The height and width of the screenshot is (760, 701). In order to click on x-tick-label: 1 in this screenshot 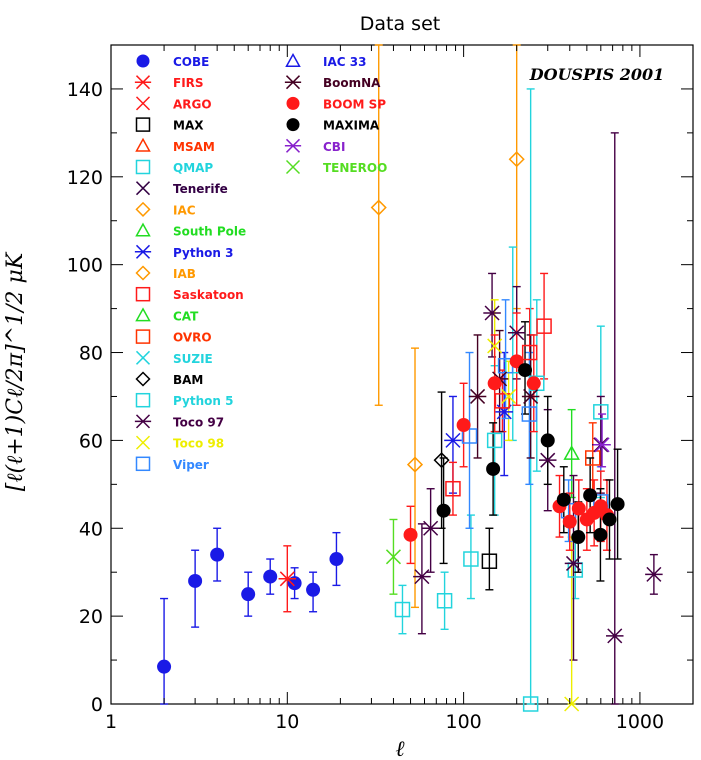, I will do `click(111, 722)`.